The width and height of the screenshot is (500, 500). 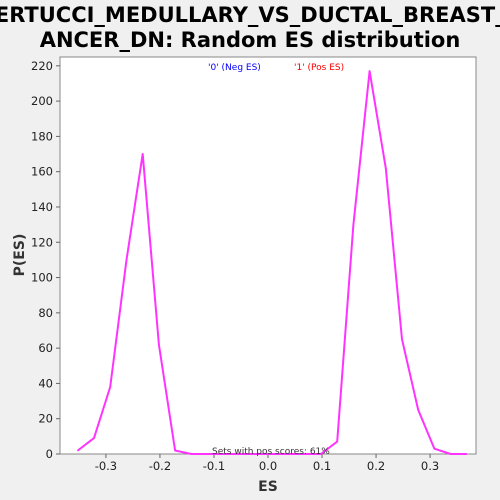 I want to click on chart-title-line-1: BERTUCCI_MEDULLARY_VS_DUCTAL_BREAST_C, so click(x=250, y=15).